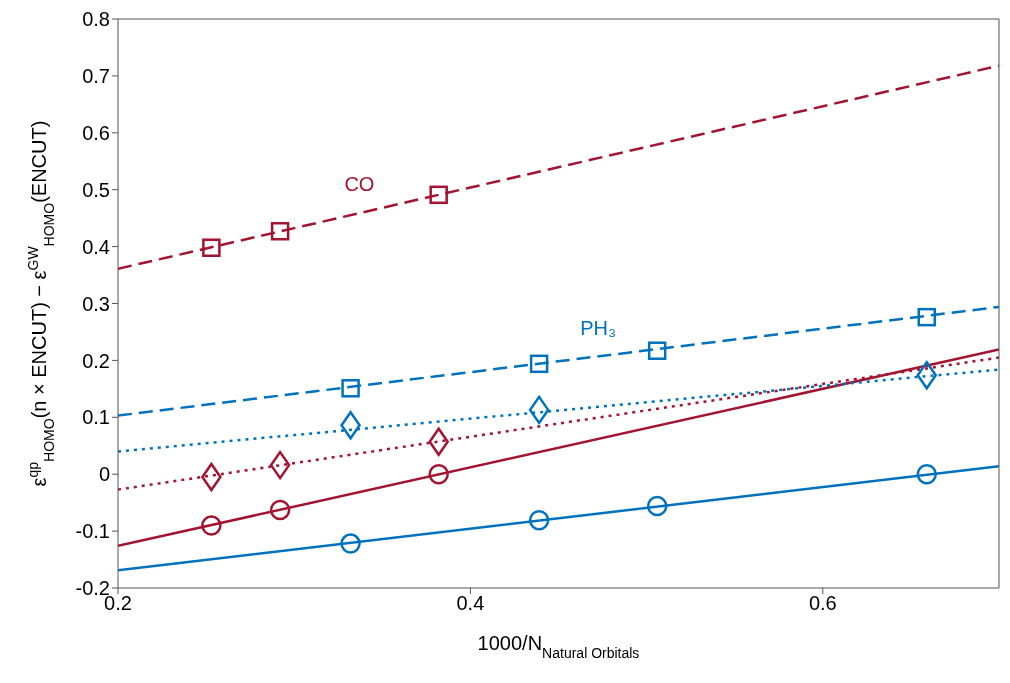 Image resolution: width=1010 pixels, height=683 pixels. I want to click on y-tick-label: 0.8, so click(96, 19).